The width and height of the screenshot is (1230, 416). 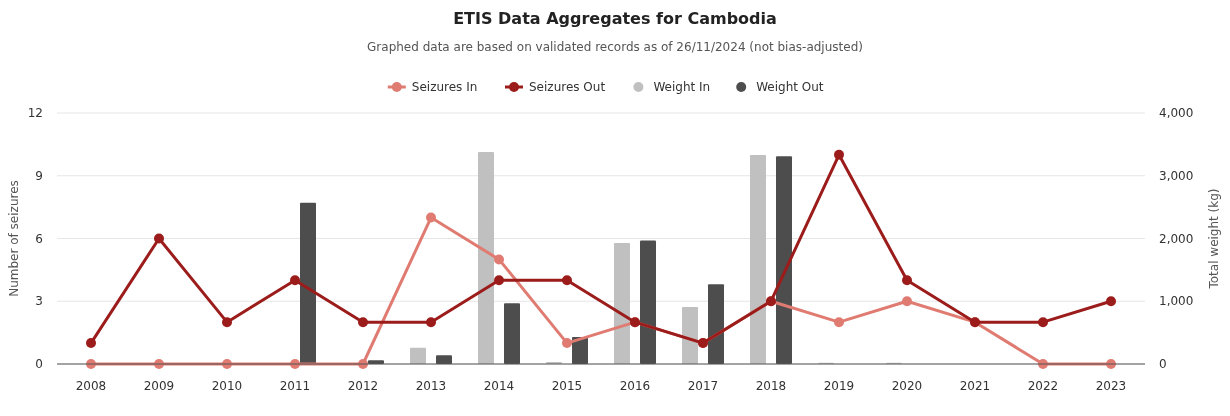 I want to click on chart-title: ETIS Data Aggregates for Cambodia, so click(x=615, y=18).